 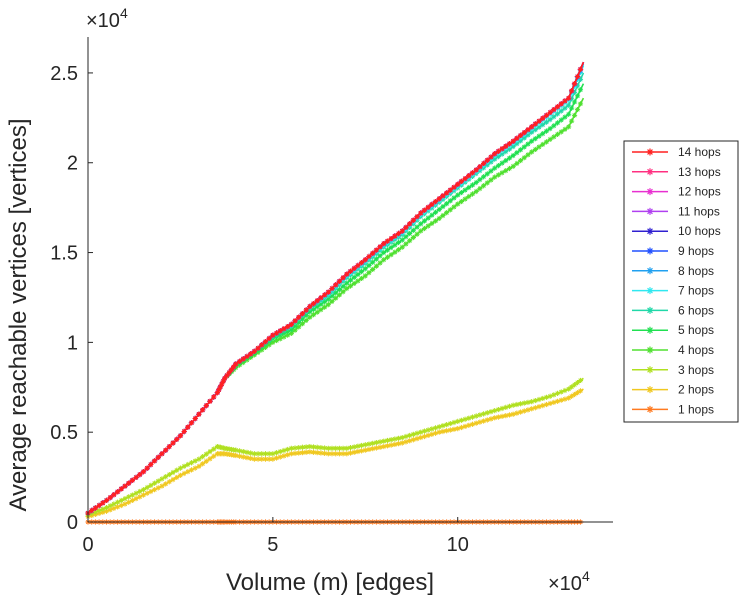 I want to click on legend-label: 14 hops, so click(x=699, y=152).